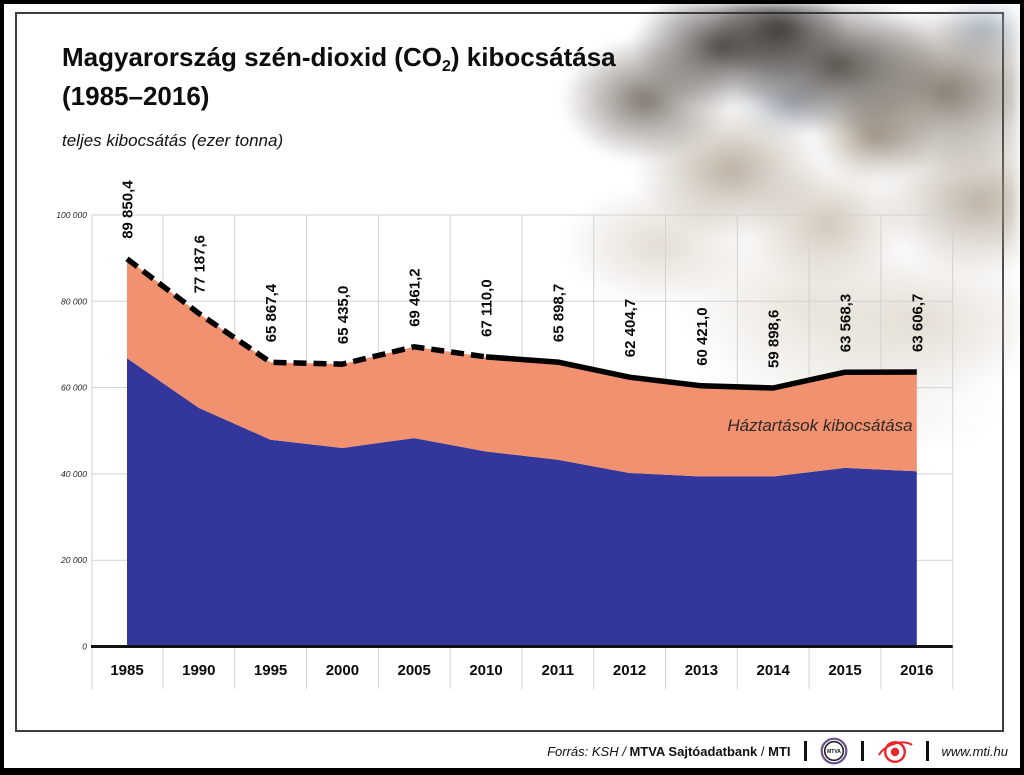 Image resolution: width=1024 pixels, height=775 pixels. Describe the element at coordinates (487, 308) in the screenshot. I see `value-label: 67 110,0` at that location.